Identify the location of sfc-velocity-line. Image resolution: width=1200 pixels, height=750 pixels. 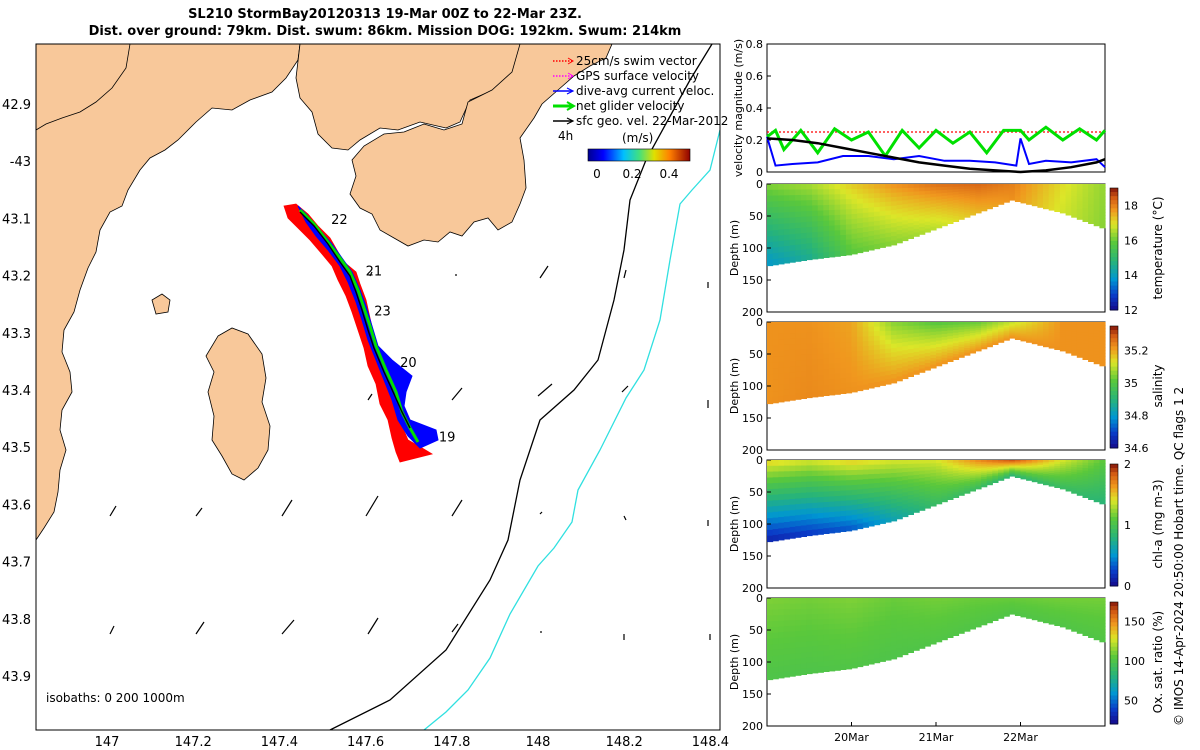
(355, 320).